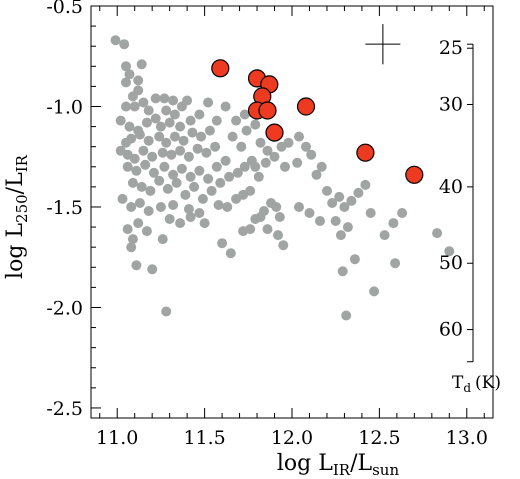 This screenshot has width=520, height=479. What do you see at coordinates (451, 263) in the screenshot?
I see `td-tick-label: 50` at bounding box center [451, 263].